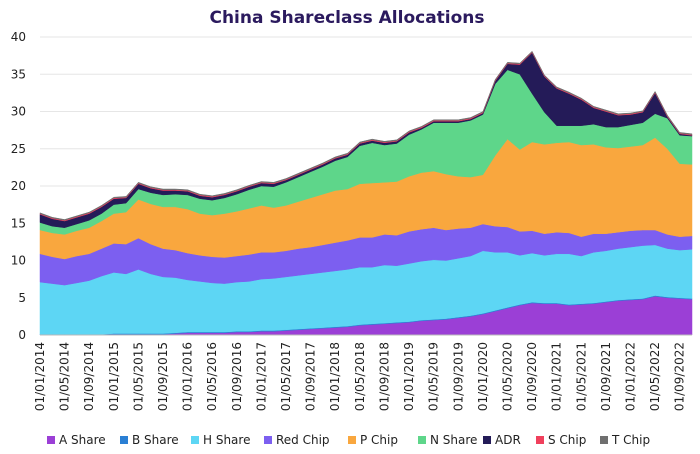 This screenshot has width=700, height=454. What do you see at coordinates (680, 376) in the screenshot?
I see `x-tick-label: 01/09/2022` at bounding box center [680, 376].